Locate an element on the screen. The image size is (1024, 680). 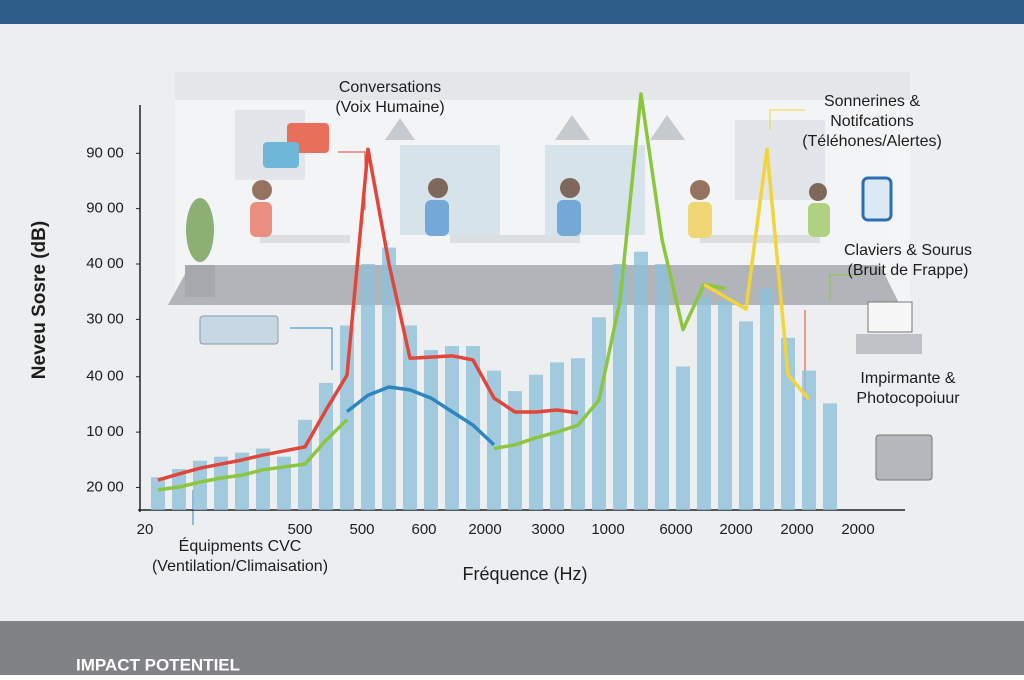
annotation: (Voix Humaine) is located at coordinates (389, 107).